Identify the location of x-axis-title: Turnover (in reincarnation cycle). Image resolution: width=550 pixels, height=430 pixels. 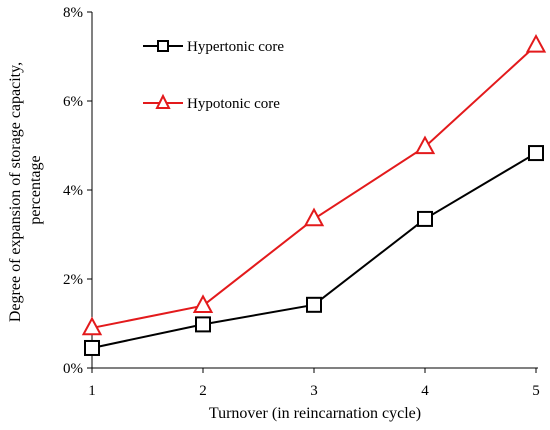
(315, 413).